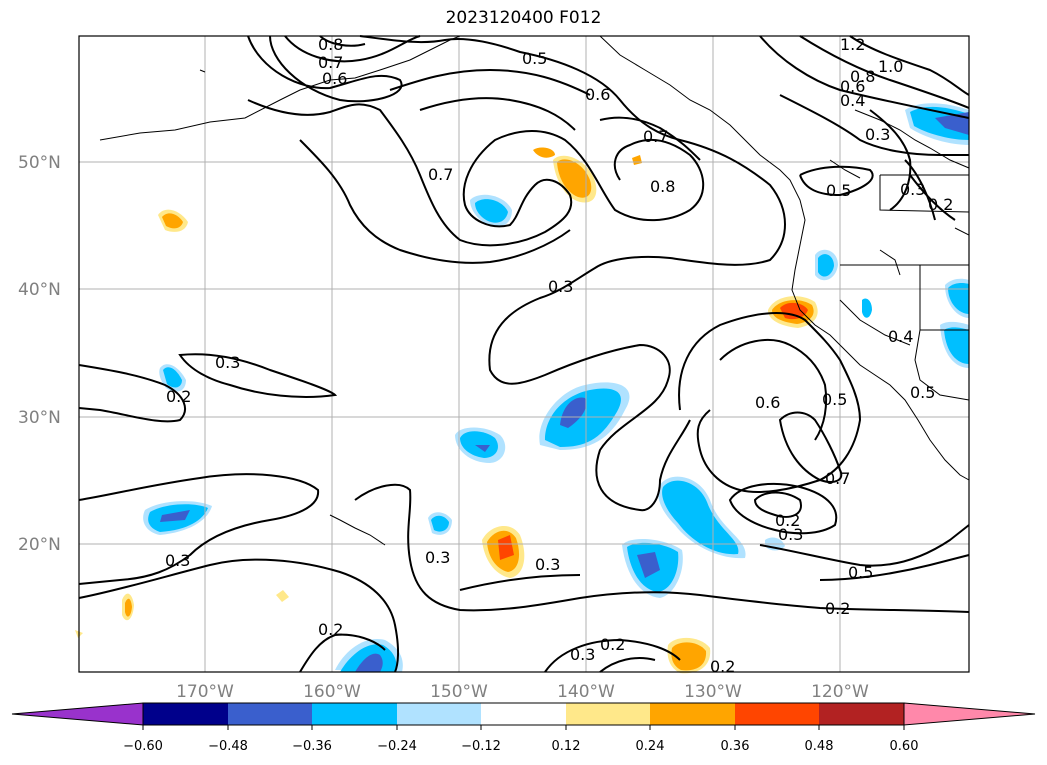 The width and height of the screenshot is (1047, 765). Describe the element at coordinates (852, 44) in the screenshot. I see `contour-label: 1.2` at that location.